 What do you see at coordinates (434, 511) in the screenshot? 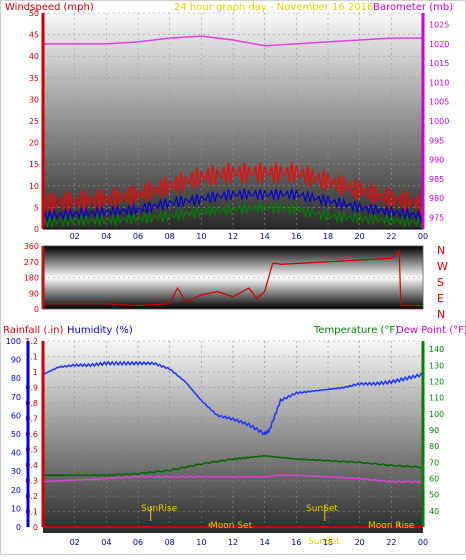
I see `temperature-tick-label: 40` at bounding box center [434, 511].